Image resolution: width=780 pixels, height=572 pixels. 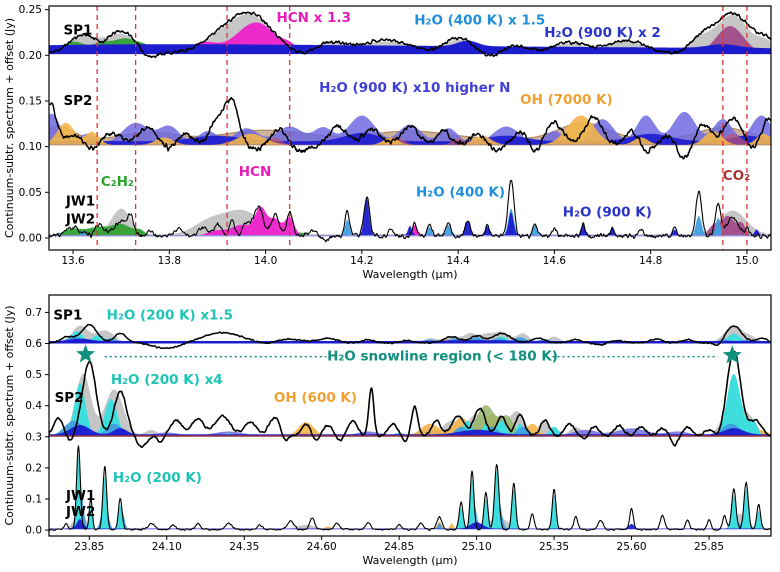 I want to click on snowline-label: H₂O snowline region (< 180 K), so click(x=442, y=357).